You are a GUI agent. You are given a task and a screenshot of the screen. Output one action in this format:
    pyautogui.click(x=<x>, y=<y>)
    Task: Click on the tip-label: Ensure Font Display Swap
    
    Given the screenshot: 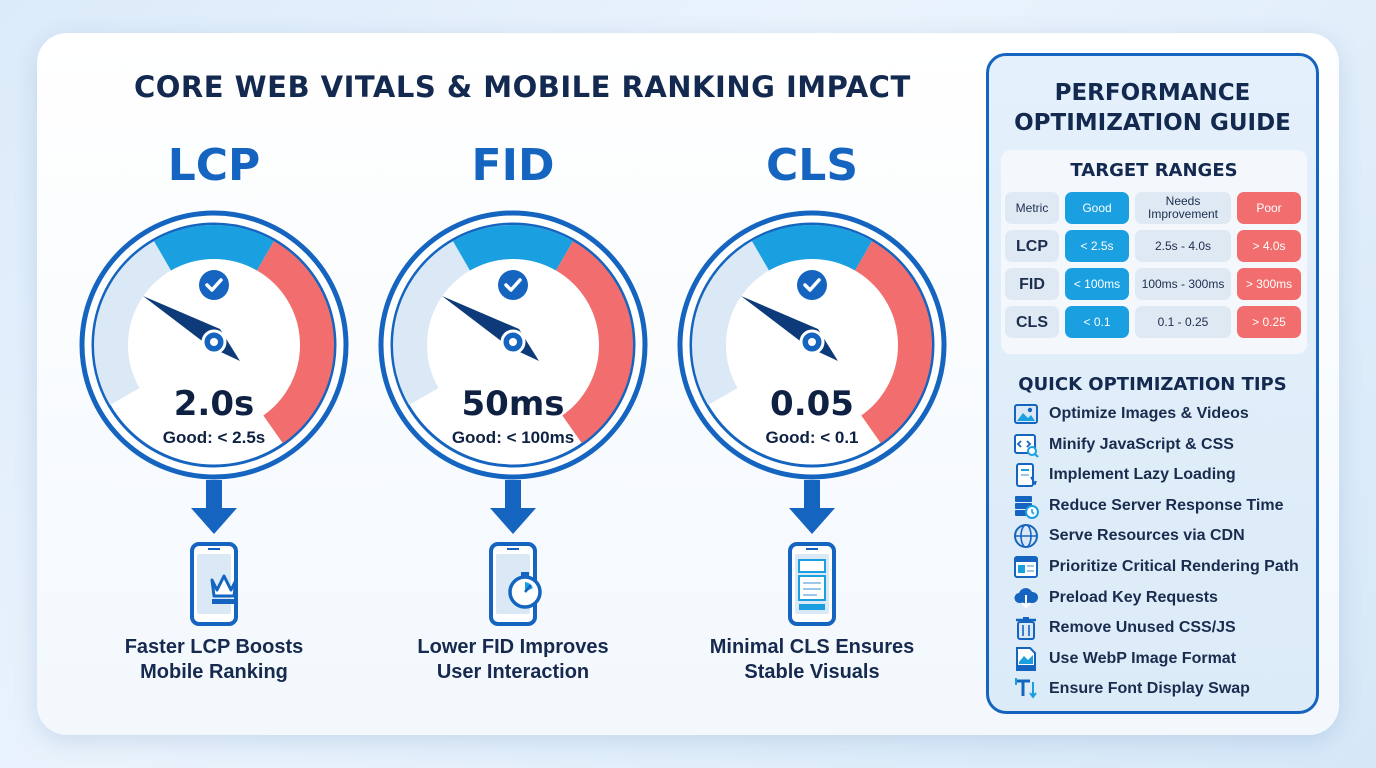 What is the action you would take?
    pyautogui.click(x=1149, y=689)
    